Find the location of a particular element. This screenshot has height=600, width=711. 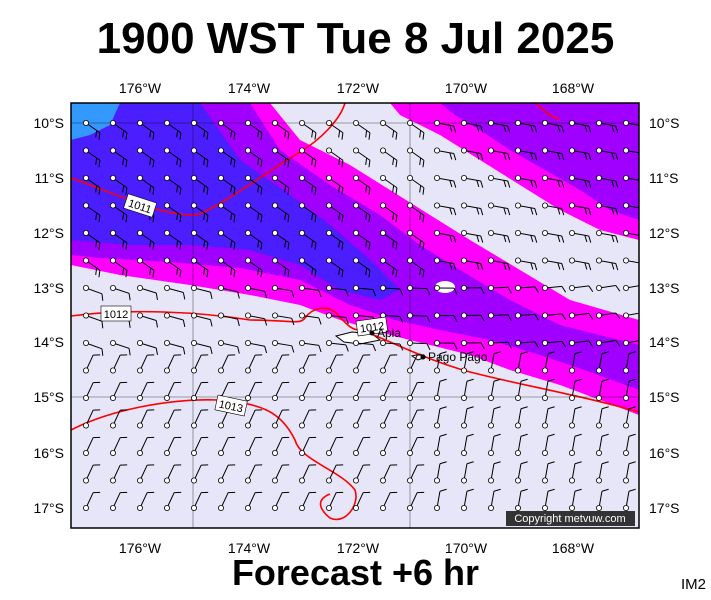

product-code: IM2 is located at coordinates (694, 584).